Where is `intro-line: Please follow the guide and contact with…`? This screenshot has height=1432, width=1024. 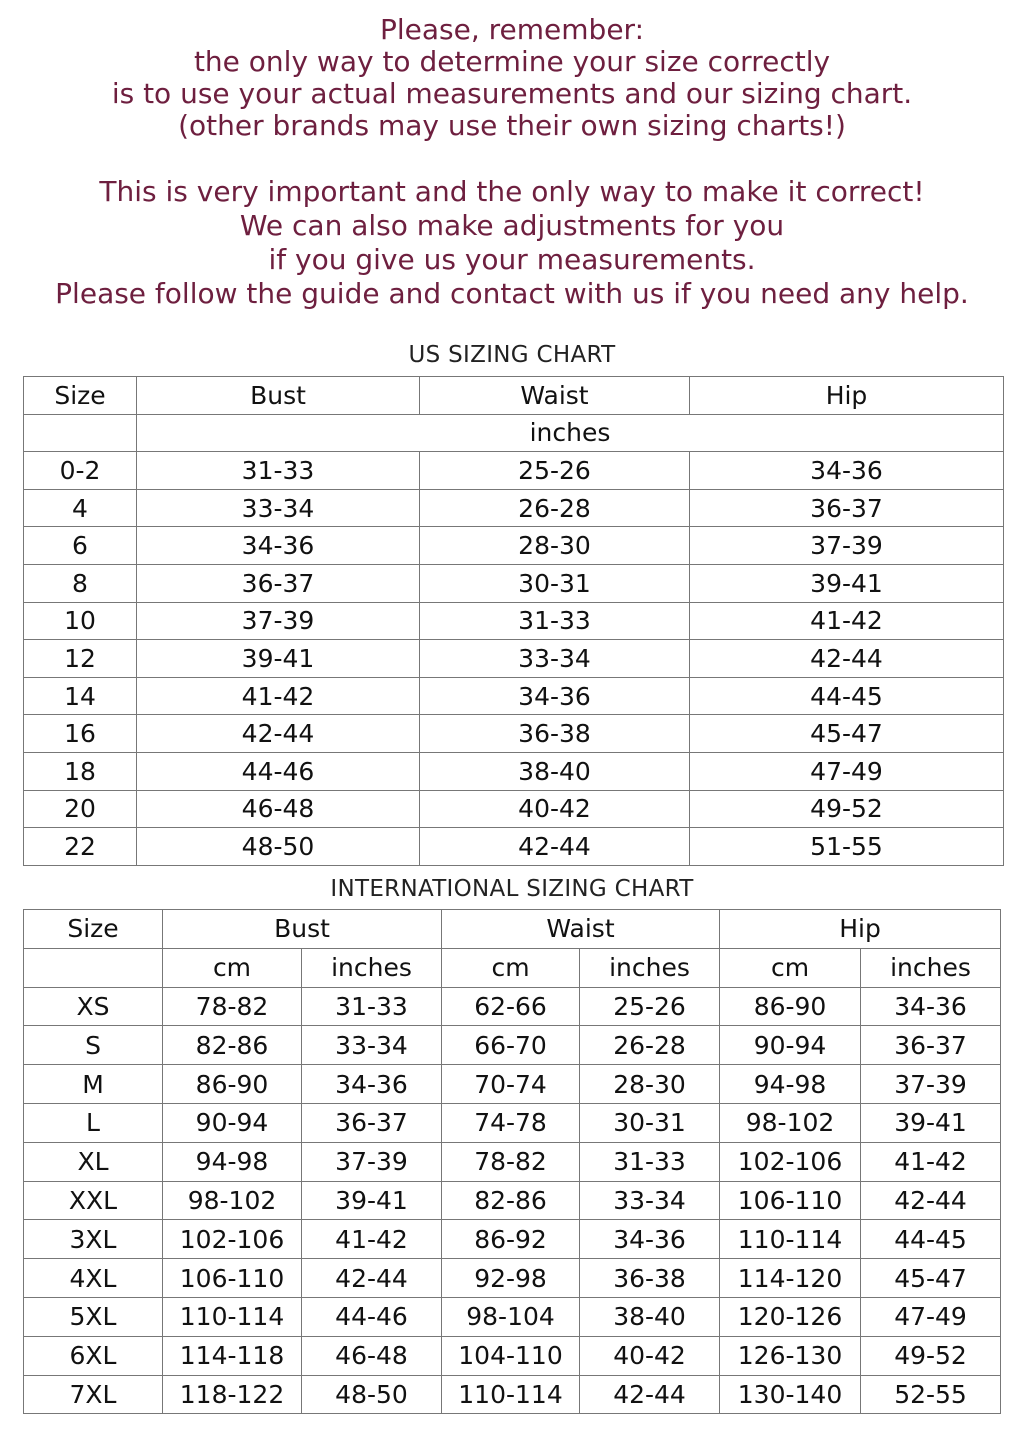
intro-line: Please follow the guide and contact with… is located at coordinates (512, 293).